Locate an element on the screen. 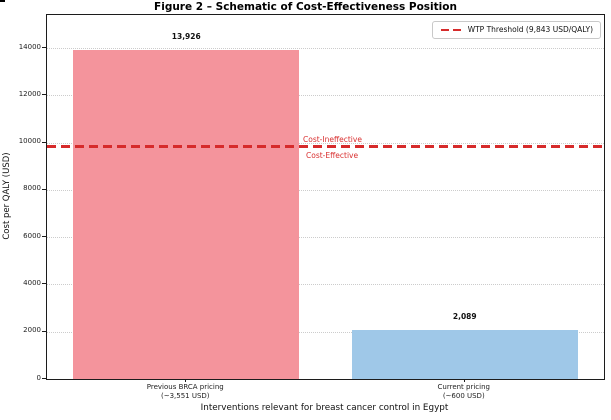  x-tick-label-line2: (~600 USD) is located at coordinates (463, 396).